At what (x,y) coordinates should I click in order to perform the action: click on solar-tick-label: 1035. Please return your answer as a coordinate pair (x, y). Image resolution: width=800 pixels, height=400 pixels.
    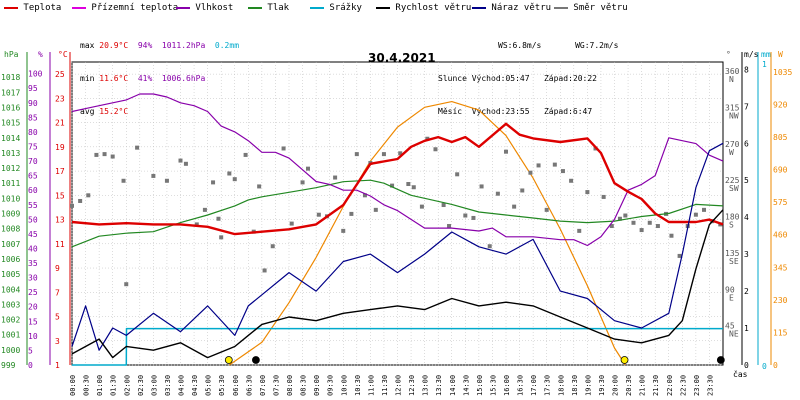
    Looking at the image, I should click on (782, 72).